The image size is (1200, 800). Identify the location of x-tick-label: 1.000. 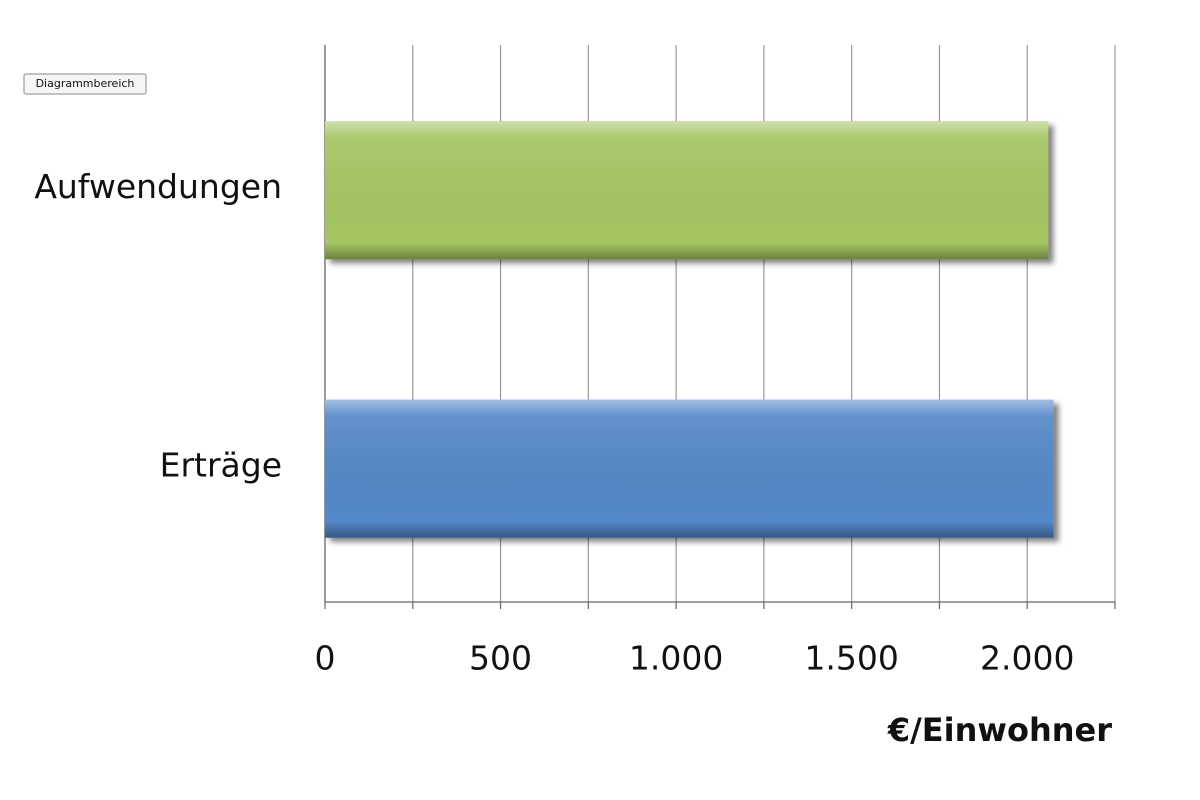
(676, 658).